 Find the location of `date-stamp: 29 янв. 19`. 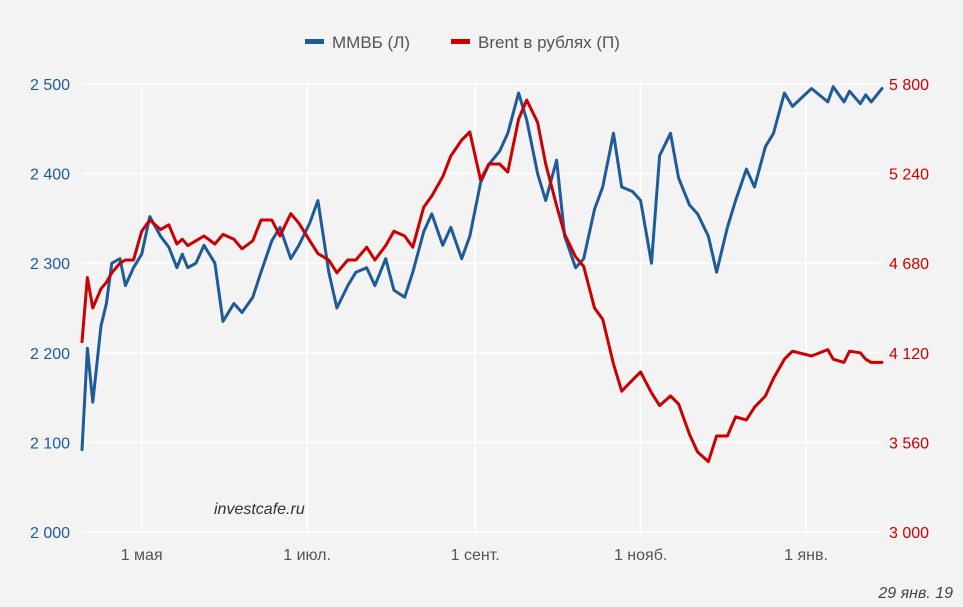

date-stamp: 29 янв. 19 is located at coordinates (915, 593).